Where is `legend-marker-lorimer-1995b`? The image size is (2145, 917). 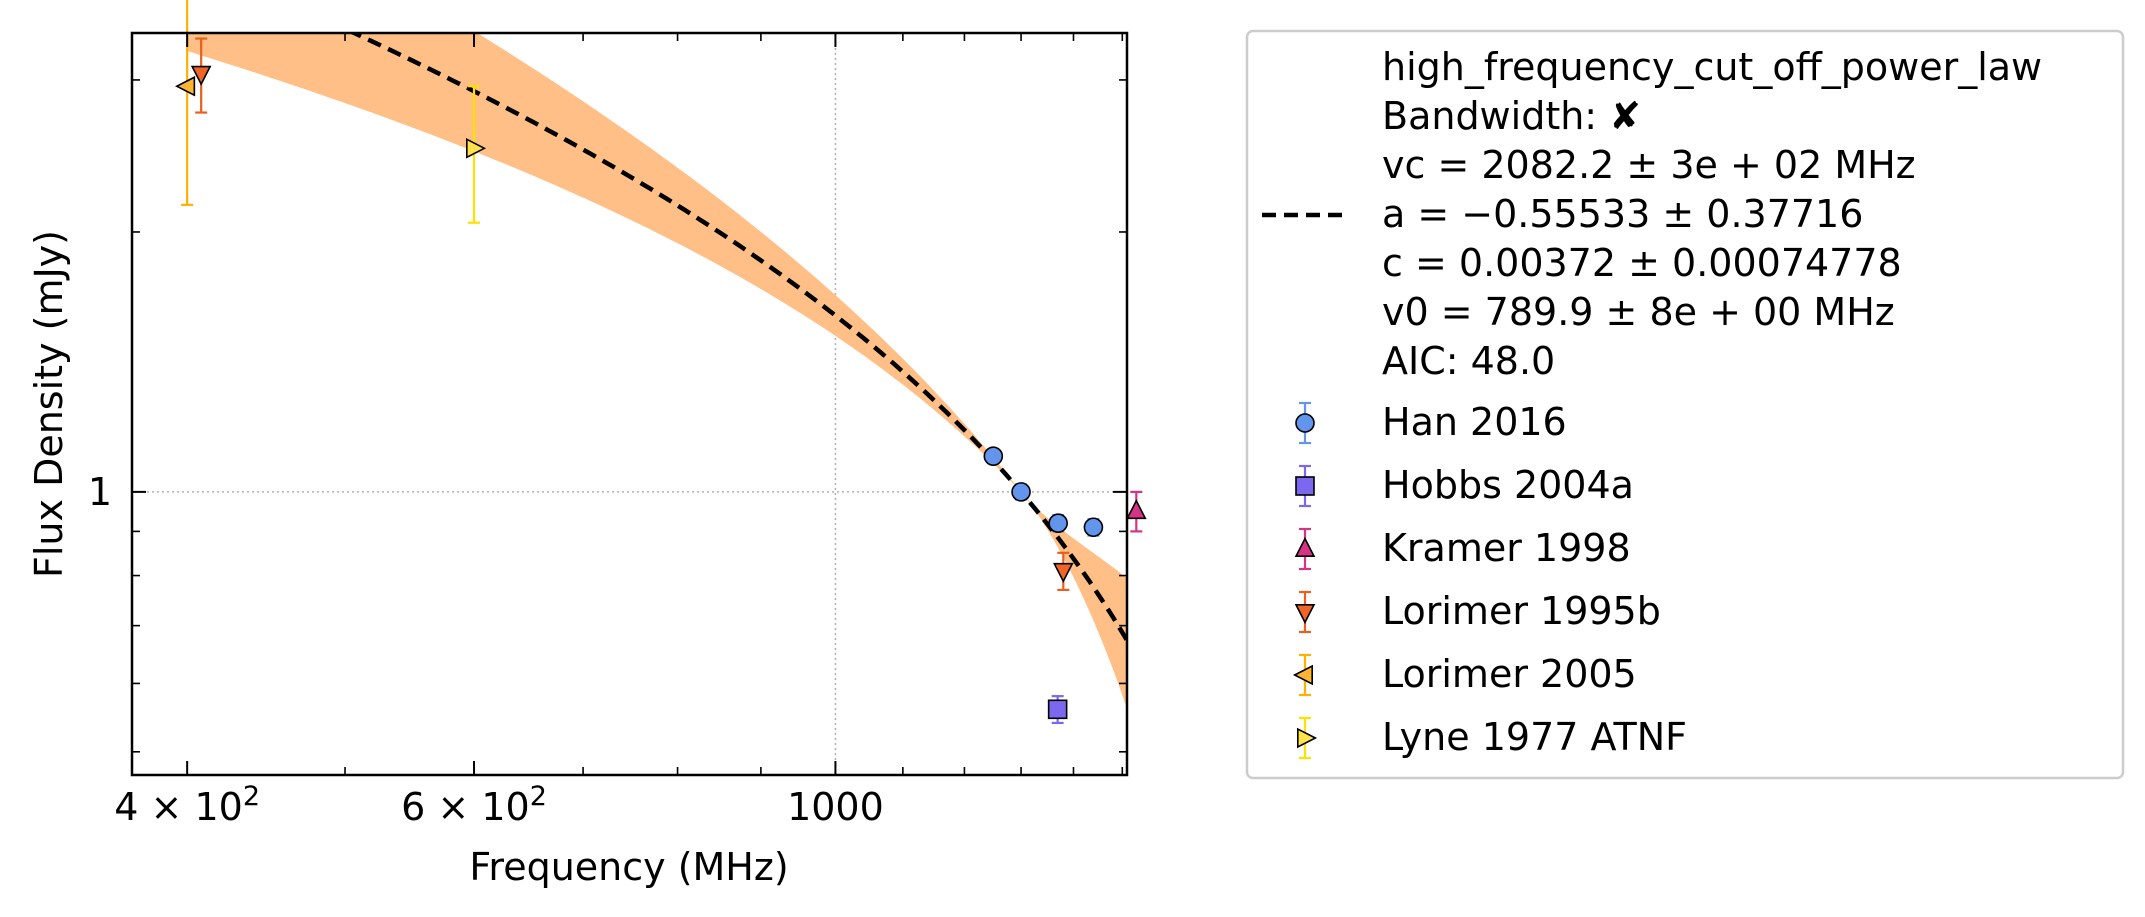 legend-marker-lorimer-1995b is located at coordinates (1305, 614).